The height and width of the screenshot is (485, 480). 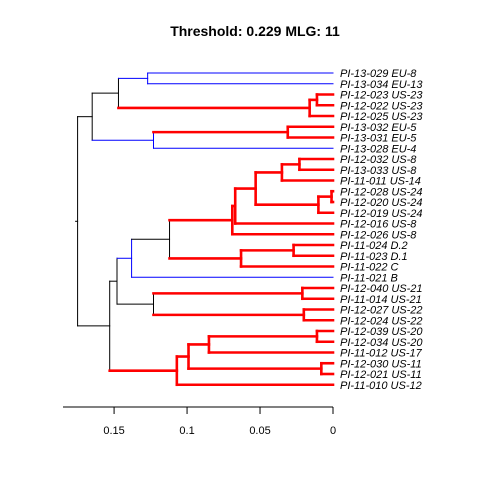 What do you see at coordinates (259, 431) in the screenshot?
I see `x-tick-label: 0.05` at bounding box center [259, 431].